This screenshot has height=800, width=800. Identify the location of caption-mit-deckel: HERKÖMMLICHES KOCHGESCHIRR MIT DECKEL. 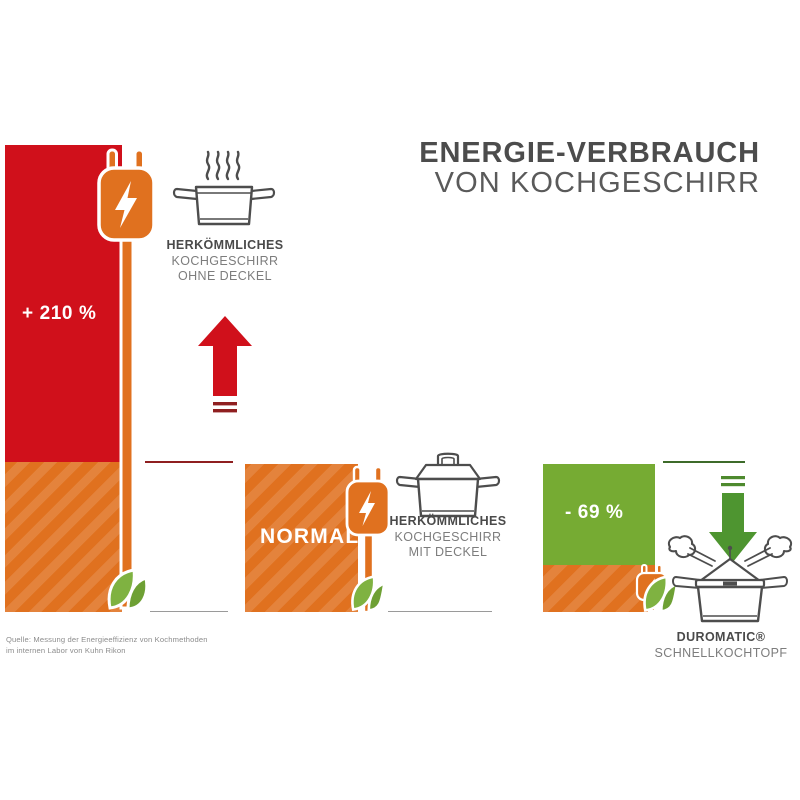
(448, 537).